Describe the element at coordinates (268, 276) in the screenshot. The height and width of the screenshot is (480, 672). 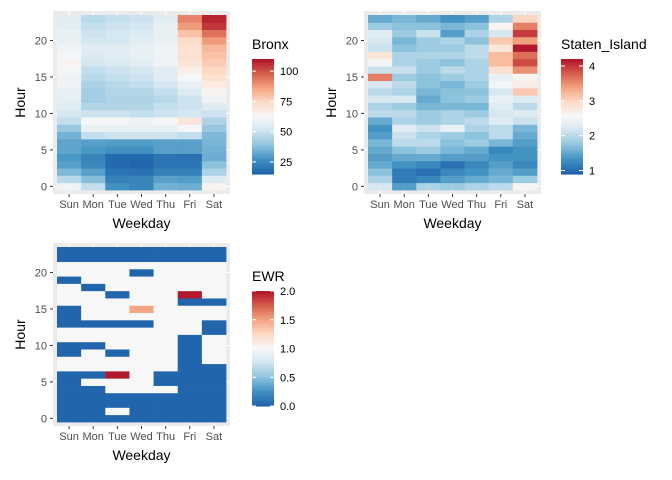
I see `legend-title: EWR` at that location.